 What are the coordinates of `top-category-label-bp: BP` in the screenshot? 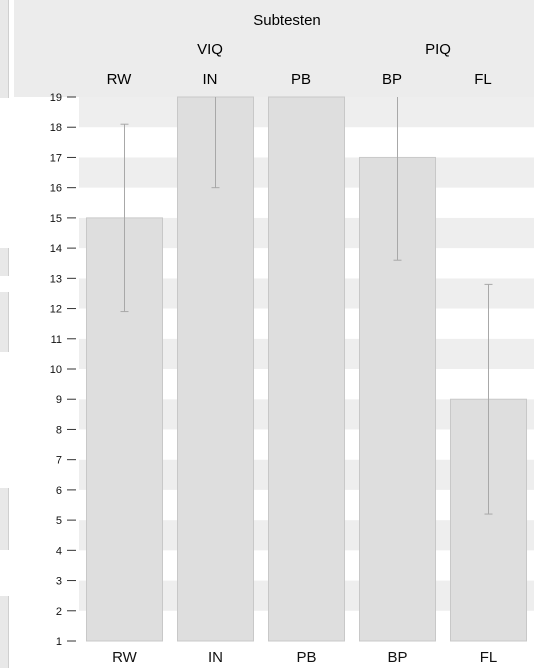 It's located at (392, 79).